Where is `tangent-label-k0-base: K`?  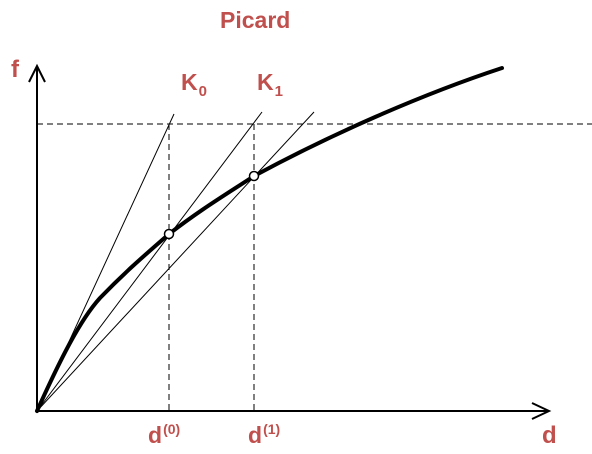
tangent-label-k0-base: K is located at coordinates (189, 82).